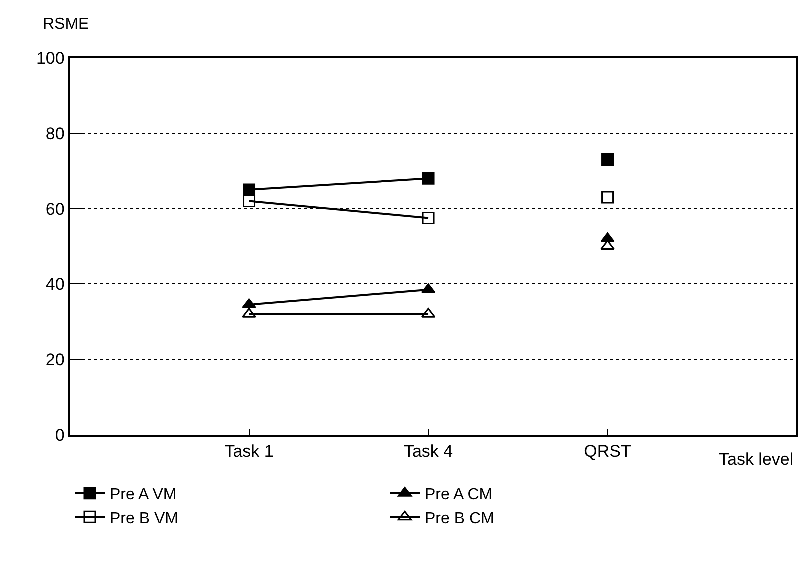 The height and width of the screenshot is (565, 806). Describe the element at coordinates (608, 452) in the screenshot. I see `x-tick-label: QRST` at that location.